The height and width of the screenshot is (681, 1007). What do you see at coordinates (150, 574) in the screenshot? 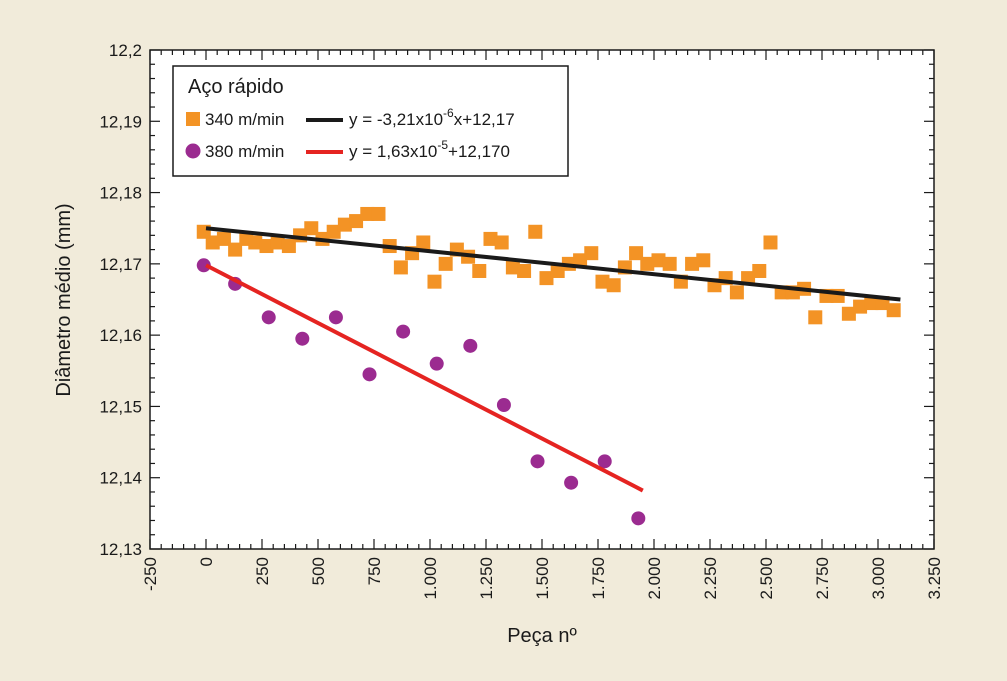
I see `x-tick-label: -250` at bounding box center [150, 574].